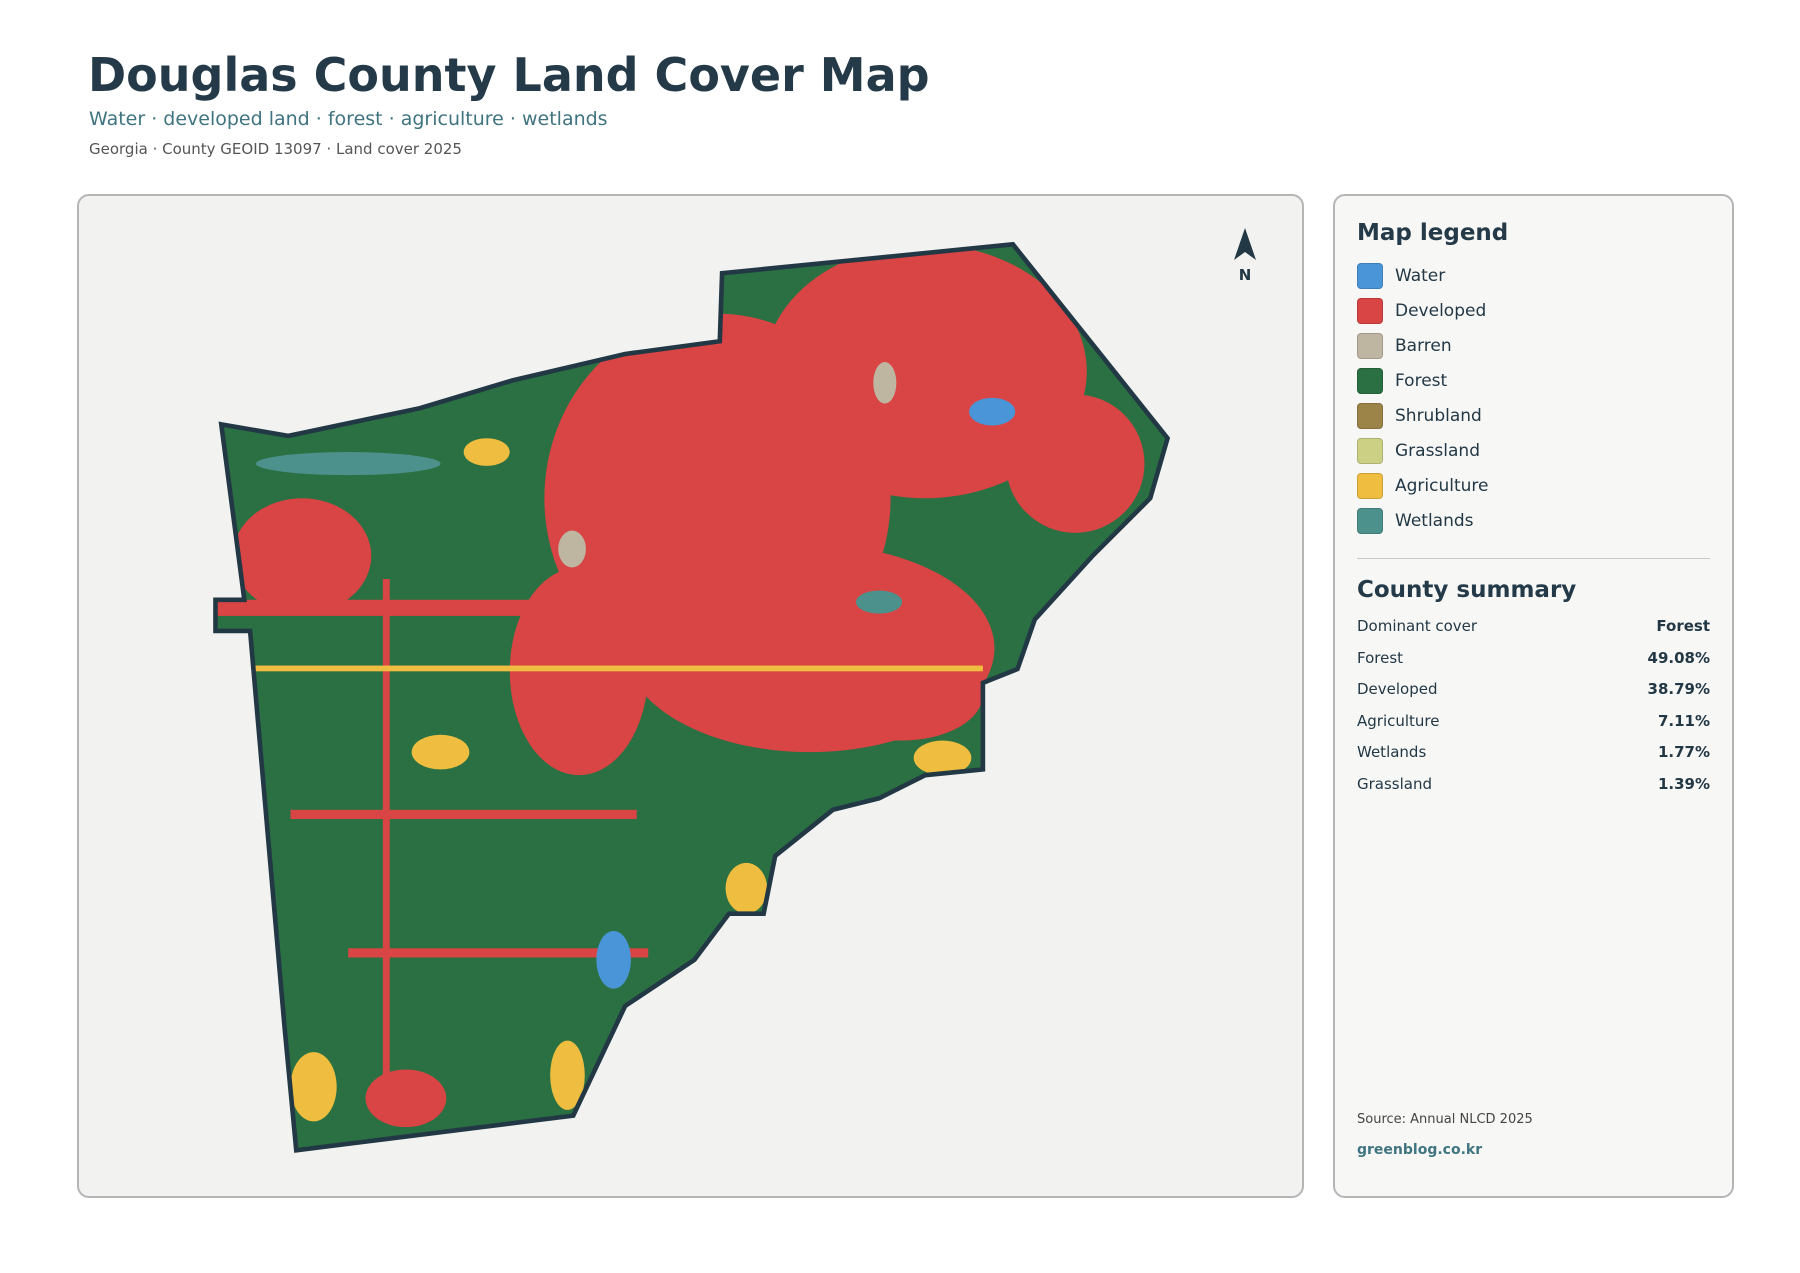 This screenshot has height=1273, width=1800. What do you see at coordinates (1678, 689) in the screenshot?
I see `summary-value: 38.79%` at bounding box center [1678, 689].